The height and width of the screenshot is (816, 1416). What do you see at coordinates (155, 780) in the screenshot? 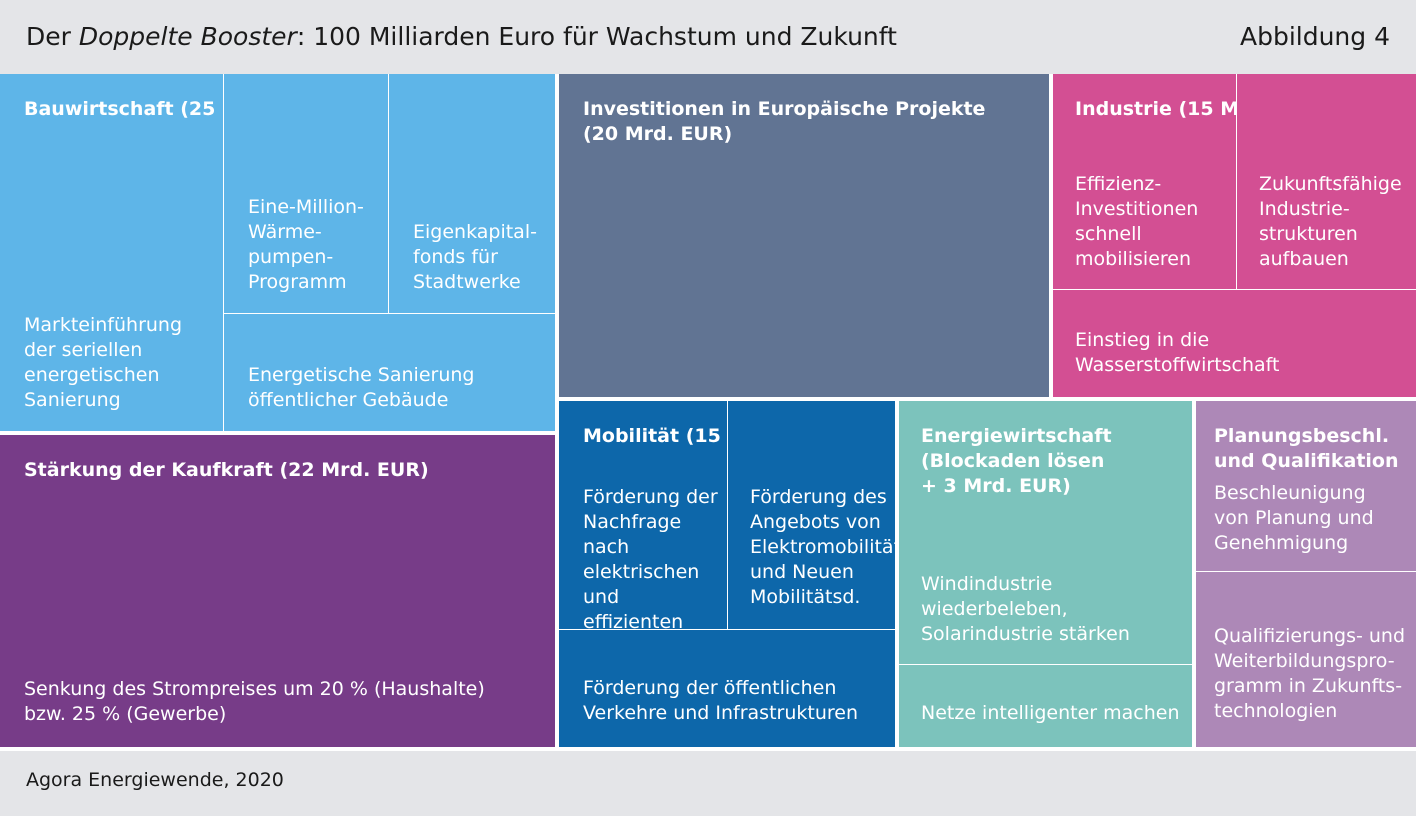
I see `source-note: Agora Energiewende, 2020` at bounding box center [155, 780].